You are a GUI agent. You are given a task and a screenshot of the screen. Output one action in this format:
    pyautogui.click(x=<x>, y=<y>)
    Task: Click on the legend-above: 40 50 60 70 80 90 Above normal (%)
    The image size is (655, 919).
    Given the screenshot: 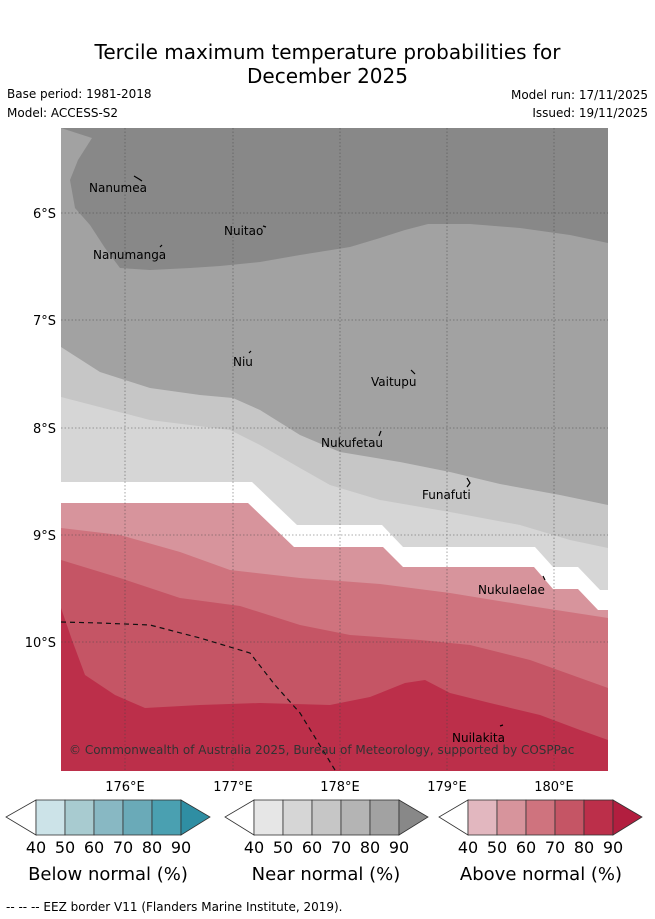 What is the action you would take?
    pyautogui.click(x=540, y=842)
    